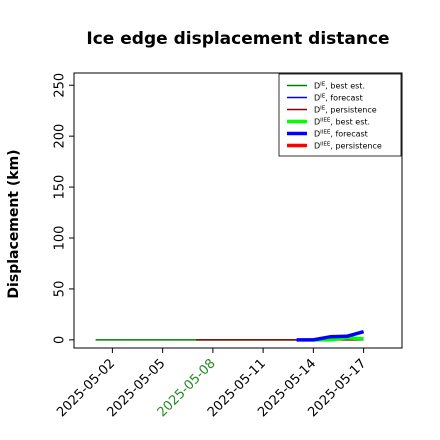 Image resolution: width=440 pixels, height=440 pixels. Describe the element at coordinates (60, 289) in the screenshot. I see `y-tick-label: 50` at that location.